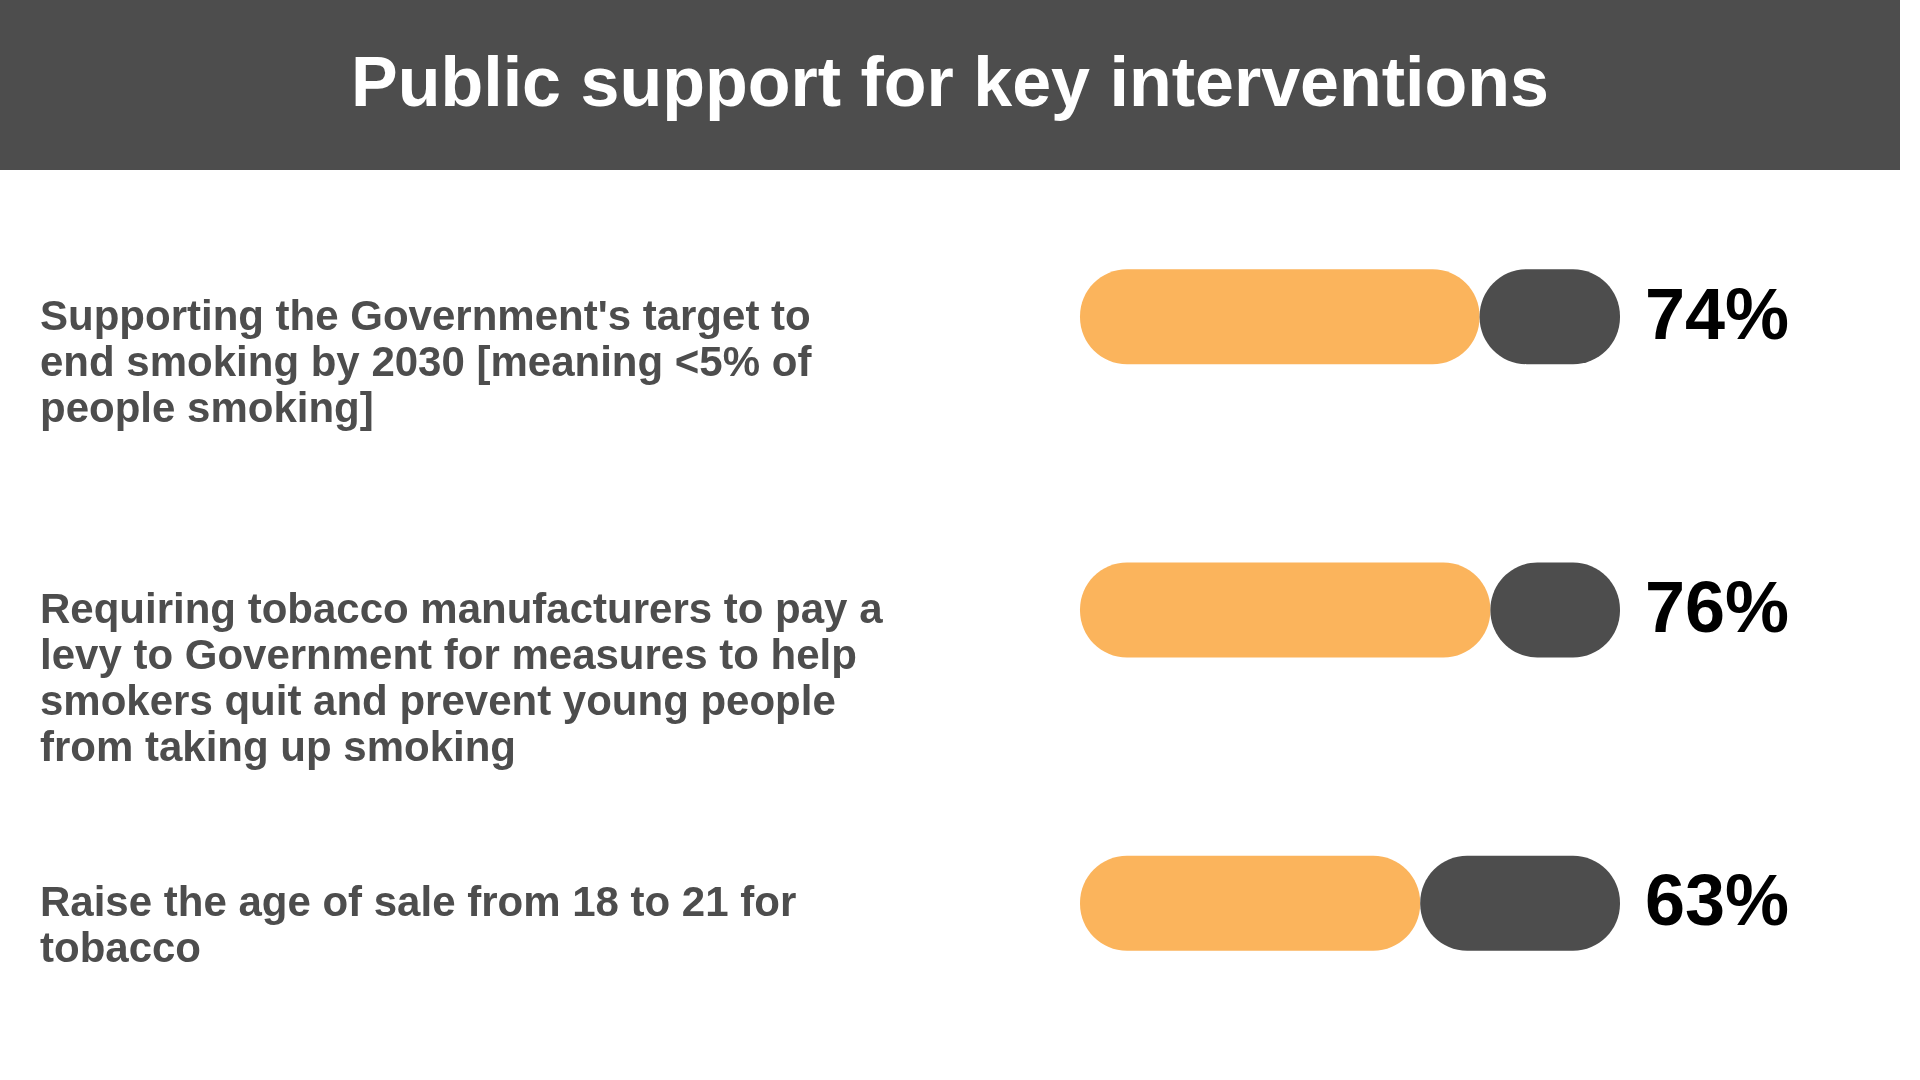 This screenshot has height=1080, width=1920. I want to click on y-tick-label: Raise the age of sale from 18 to 21 for tobacco, so click(418, 925).